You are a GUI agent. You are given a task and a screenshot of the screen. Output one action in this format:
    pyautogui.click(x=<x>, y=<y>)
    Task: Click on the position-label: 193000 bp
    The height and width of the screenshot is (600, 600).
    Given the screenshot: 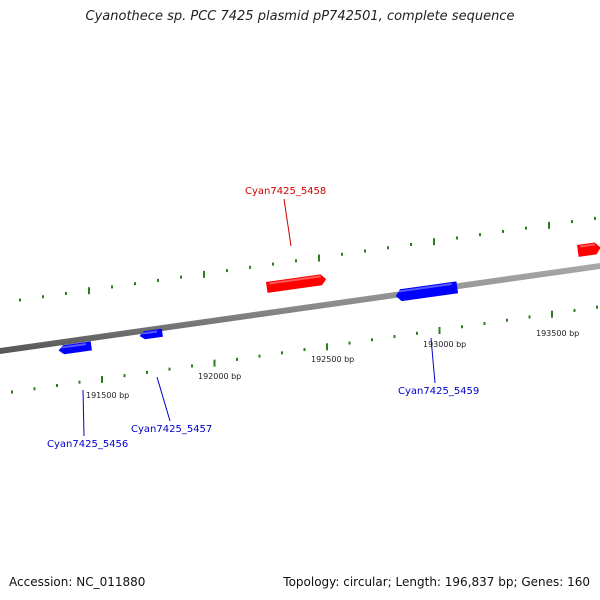 What is the action you would take?
    pyautogui.click(x=444, y=344)
    